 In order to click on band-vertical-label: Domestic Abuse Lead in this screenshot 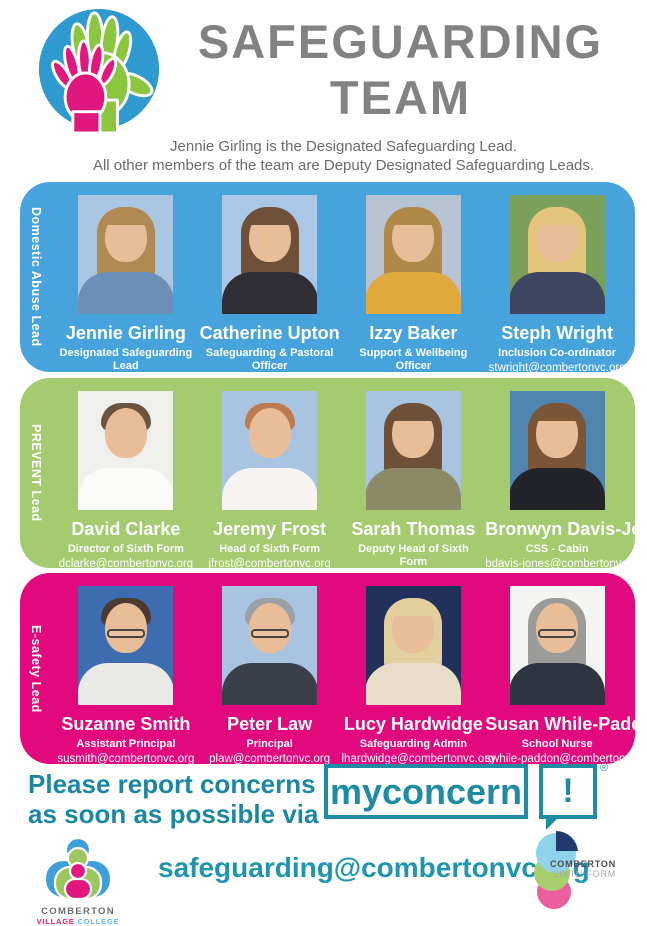, I will do `click(36, 277)`.